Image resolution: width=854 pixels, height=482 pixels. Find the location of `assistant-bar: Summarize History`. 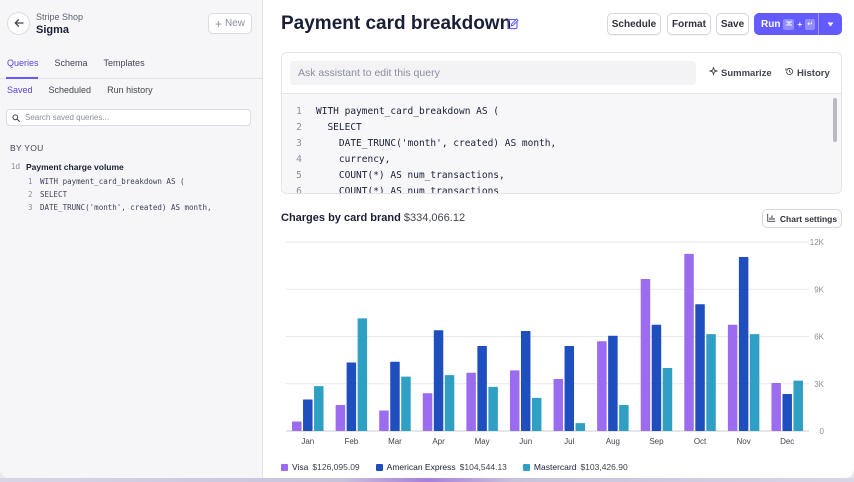

assistant-bar: Summarize History is located at coordinates (561, 73).